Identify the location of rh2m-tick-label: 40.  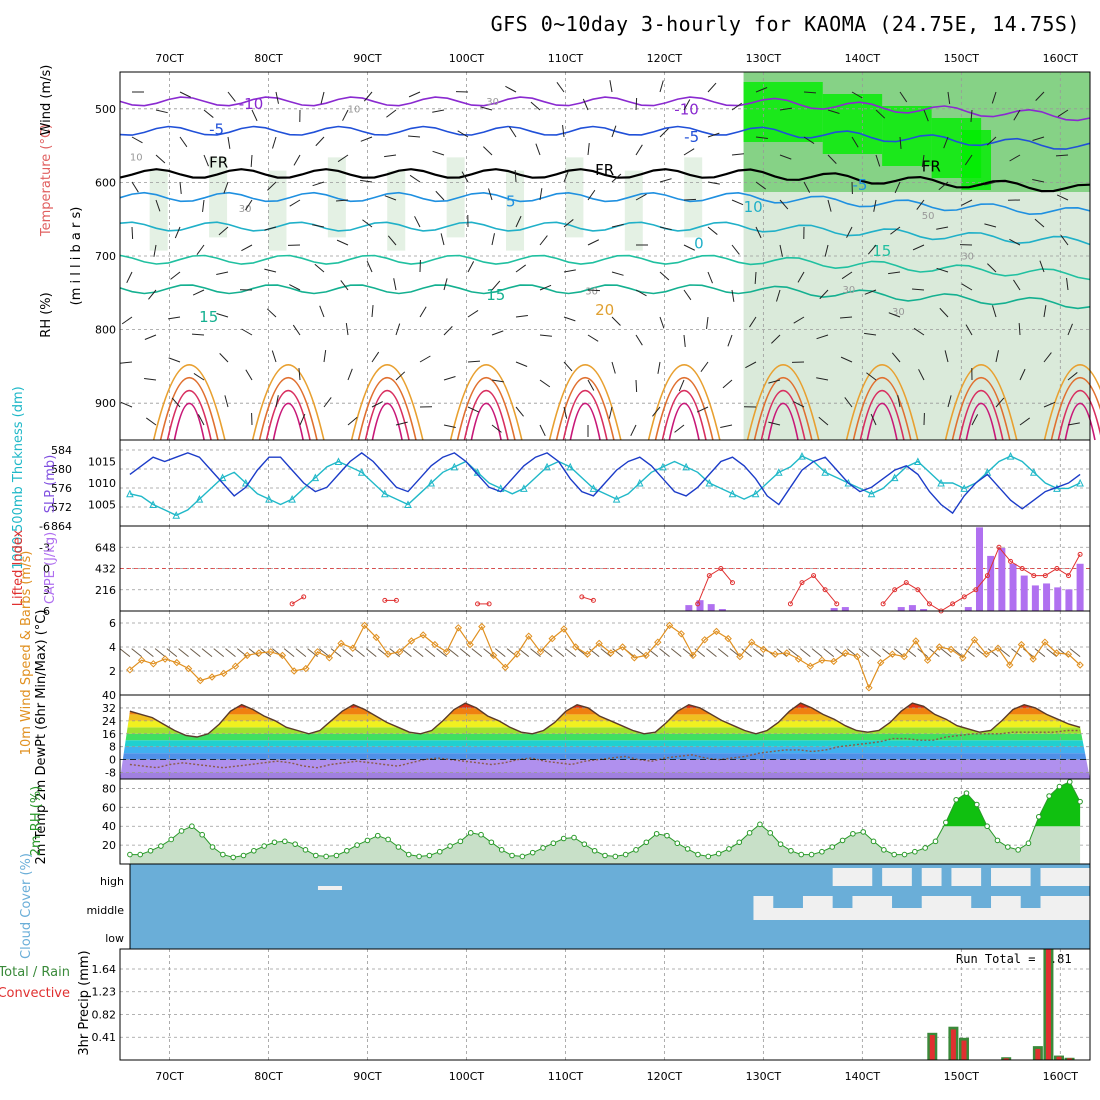
(109, 826).